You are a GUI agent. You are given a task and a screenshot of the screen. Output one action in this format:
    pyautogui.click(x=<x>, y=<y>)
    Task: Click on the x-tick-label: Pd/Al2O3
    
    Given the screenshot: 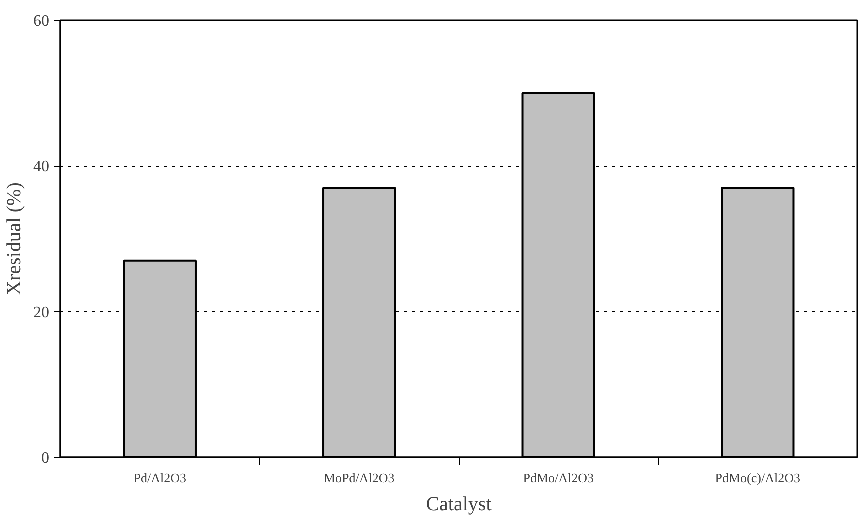 What is the action you would take?
    pyautogui.click(x=160, y=478)
    